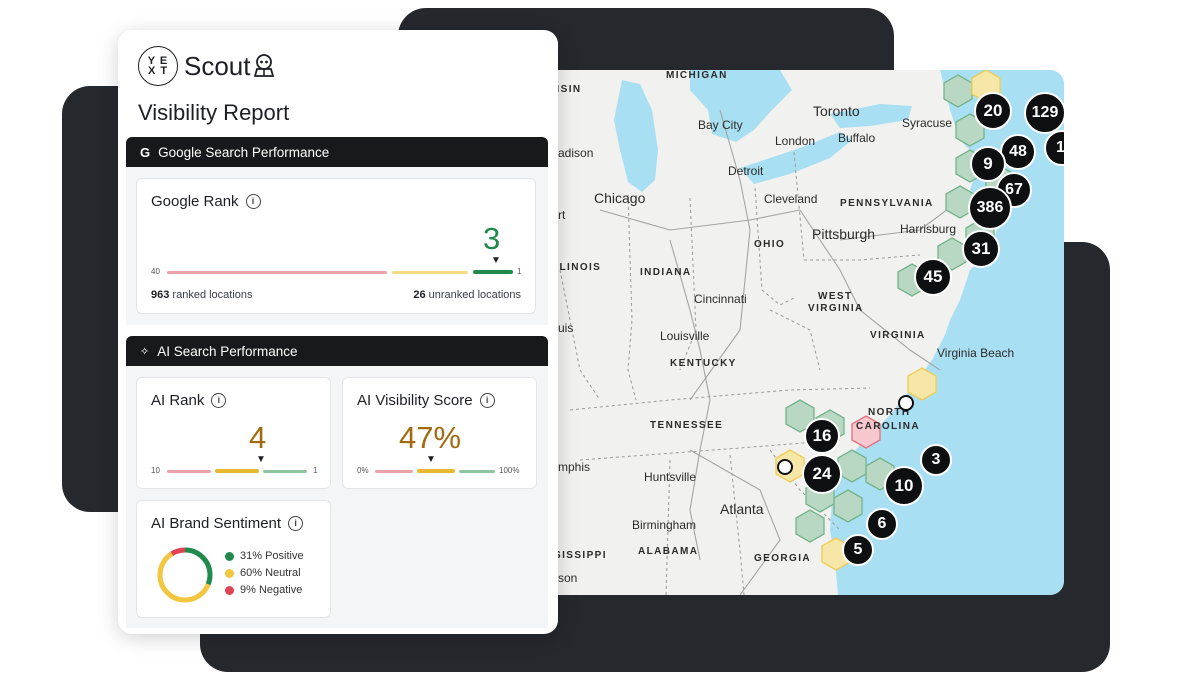 The image size is (1200, 680). I want to click on state-label-tennessee: TENNESSEE, so click(687, 425).